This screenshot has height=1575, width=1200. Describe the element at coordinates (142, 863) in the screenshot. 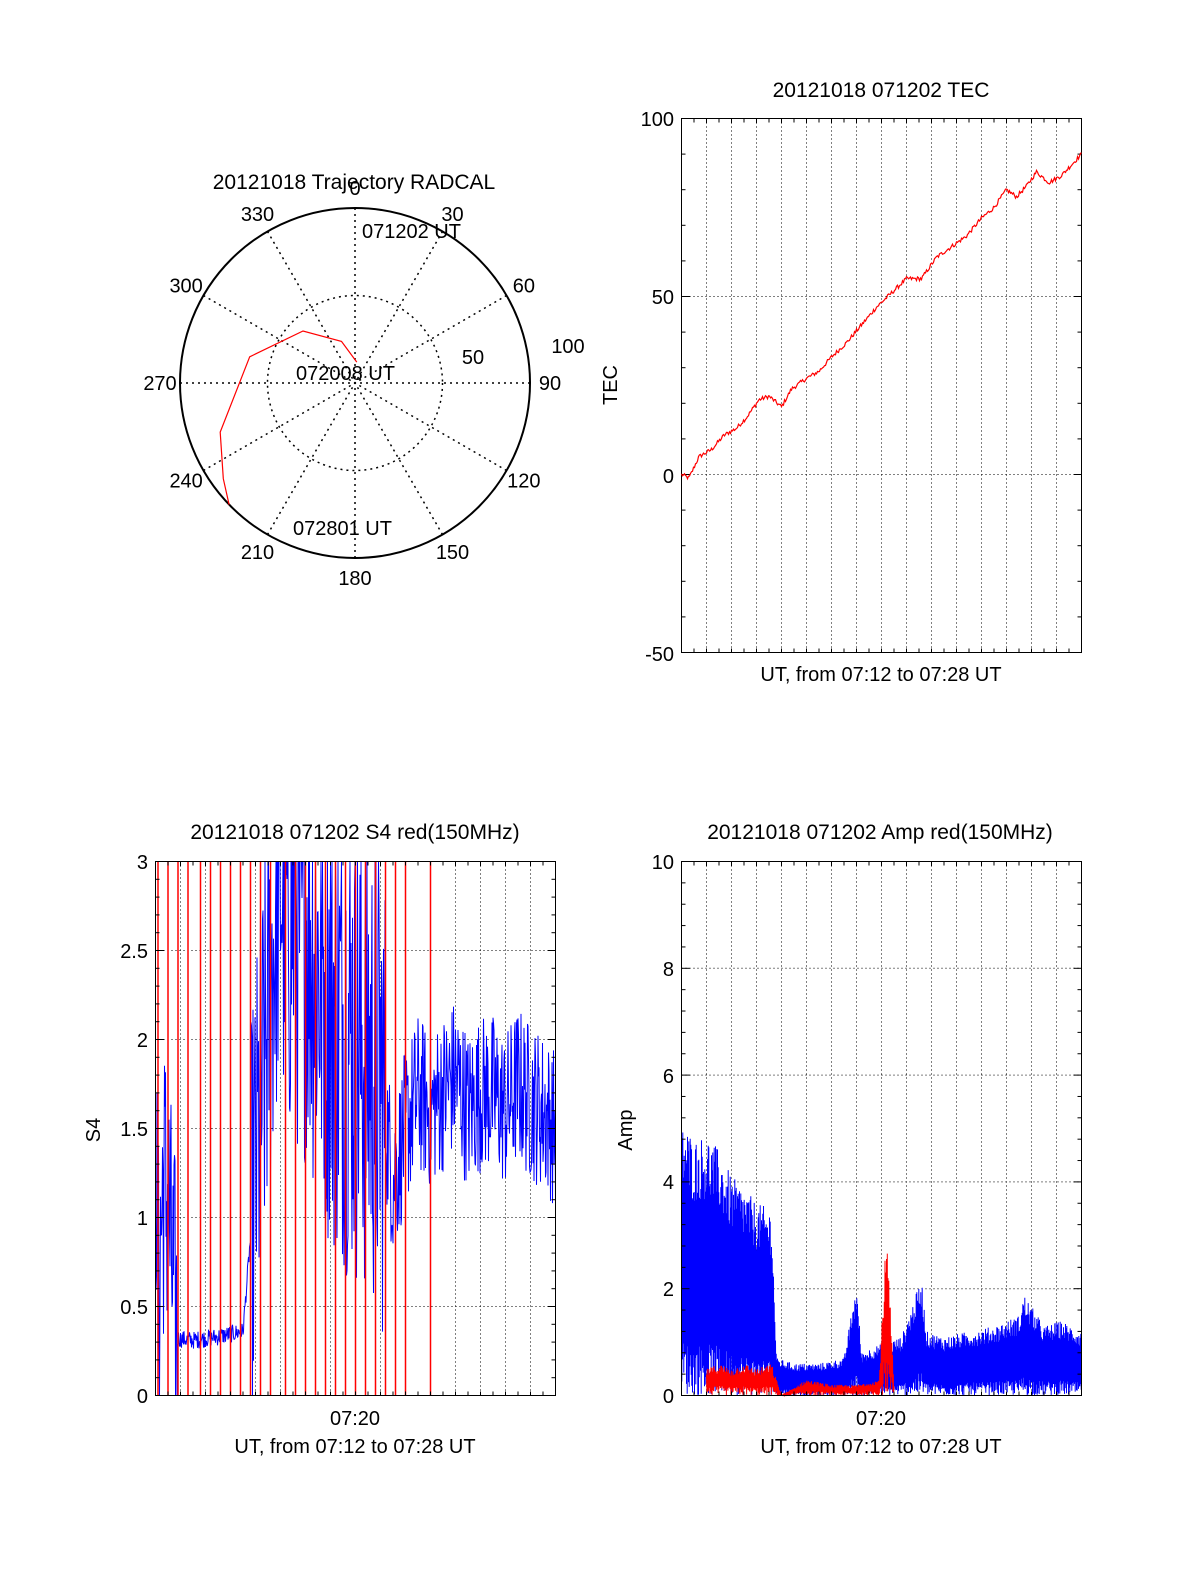

I see `s4-ytick-3: 3` at that location.